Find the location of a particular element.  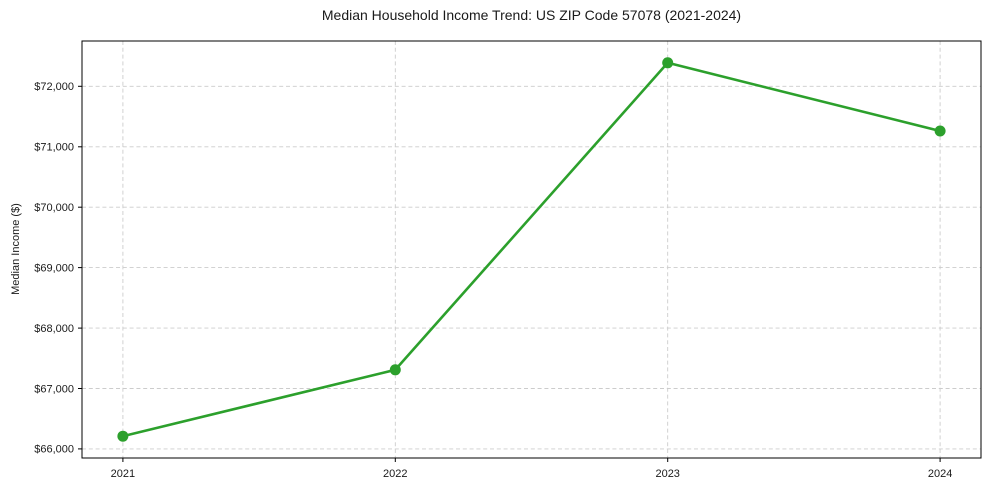

x-tick-label: 2023 is located at coordinates (667, 474).